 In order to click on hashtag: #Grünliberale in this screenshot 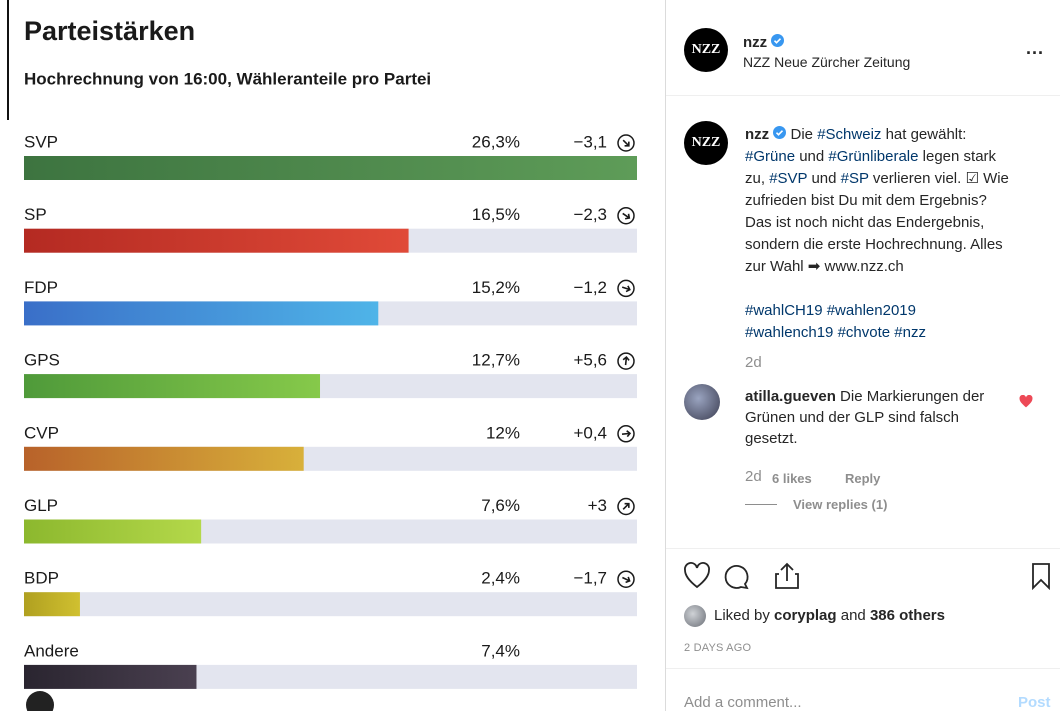, I will do `click(873, 156)`.